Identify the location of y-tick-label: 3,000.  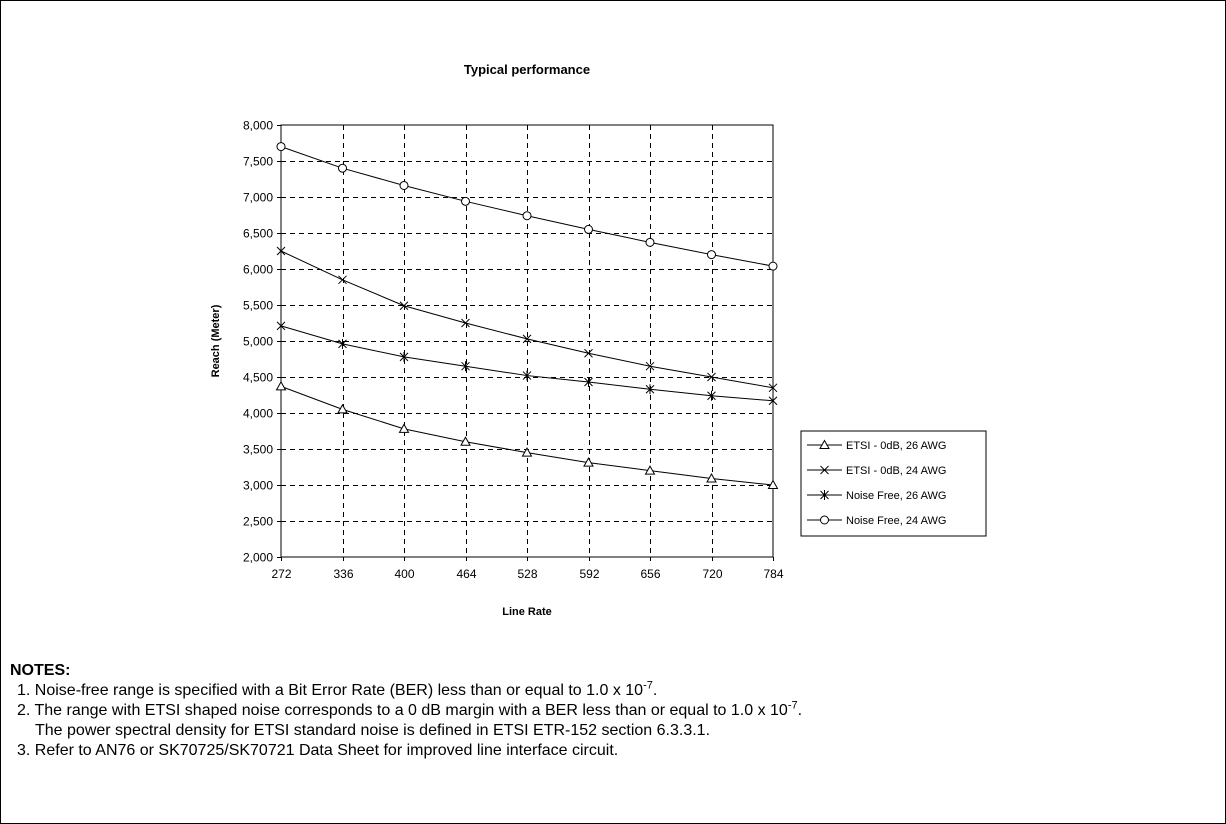
(258, 486).